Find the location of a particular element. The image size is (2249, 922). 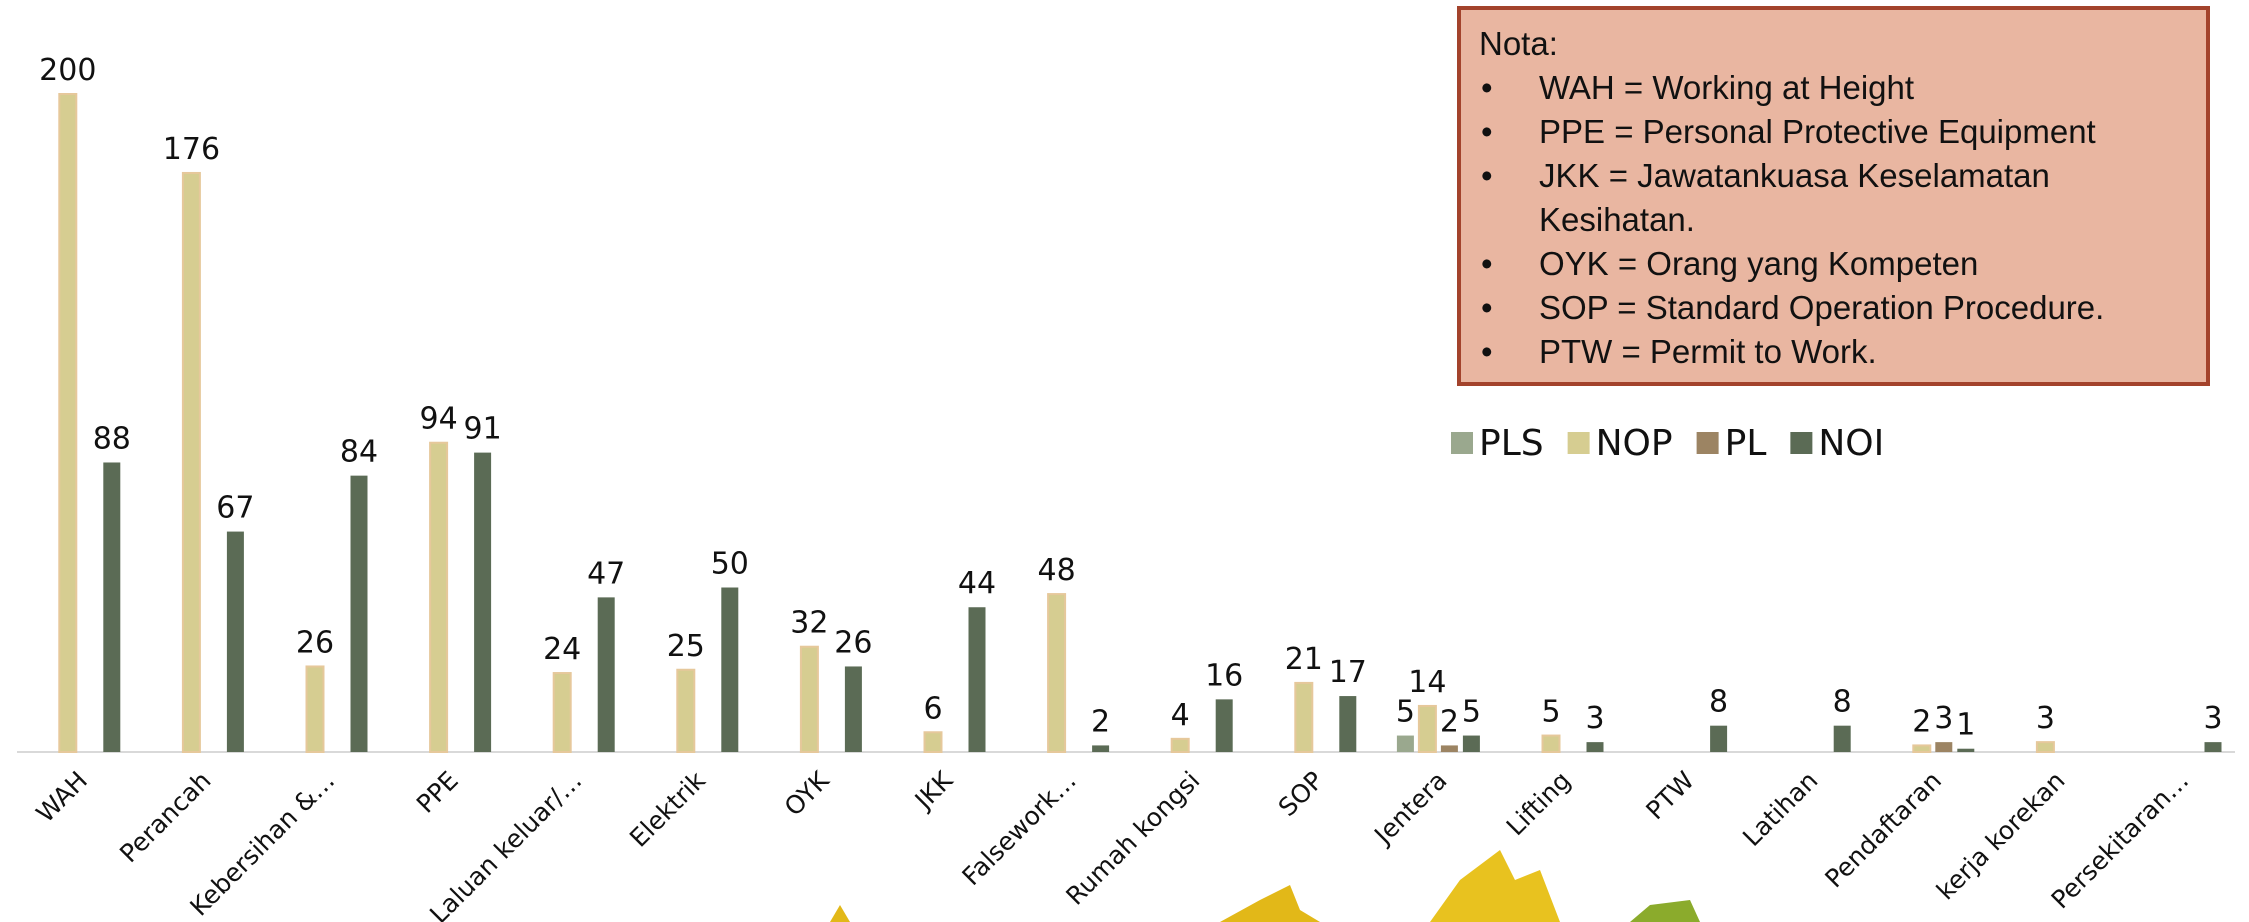

note-item: OYK = Orang yang Kompeten is located at coordinates (1834, 264).